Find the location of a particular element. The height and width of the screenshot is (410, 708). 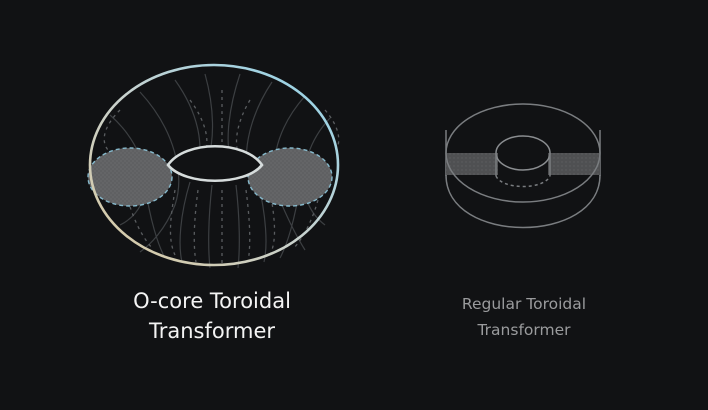

regular-toroidal-caption: Regular Toroidal Transformer is located at coordinates (524, 317).